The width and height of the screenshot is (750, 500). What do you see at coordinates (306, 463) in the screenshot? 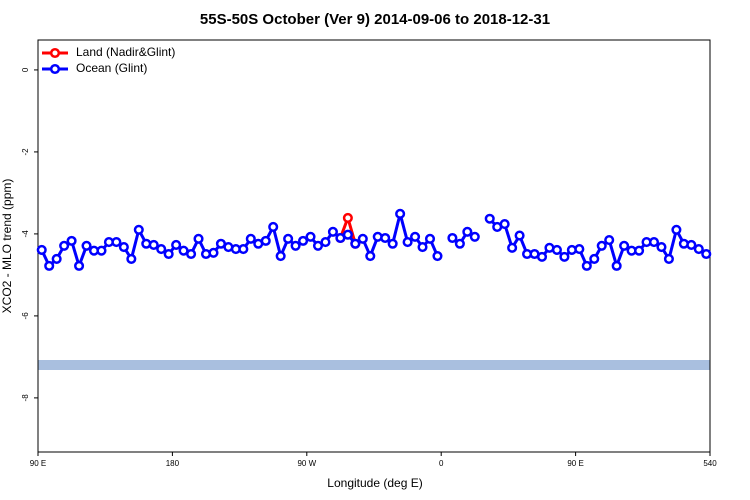
I see `x-tick-label: 90 W` at bounding box center [306, 463].